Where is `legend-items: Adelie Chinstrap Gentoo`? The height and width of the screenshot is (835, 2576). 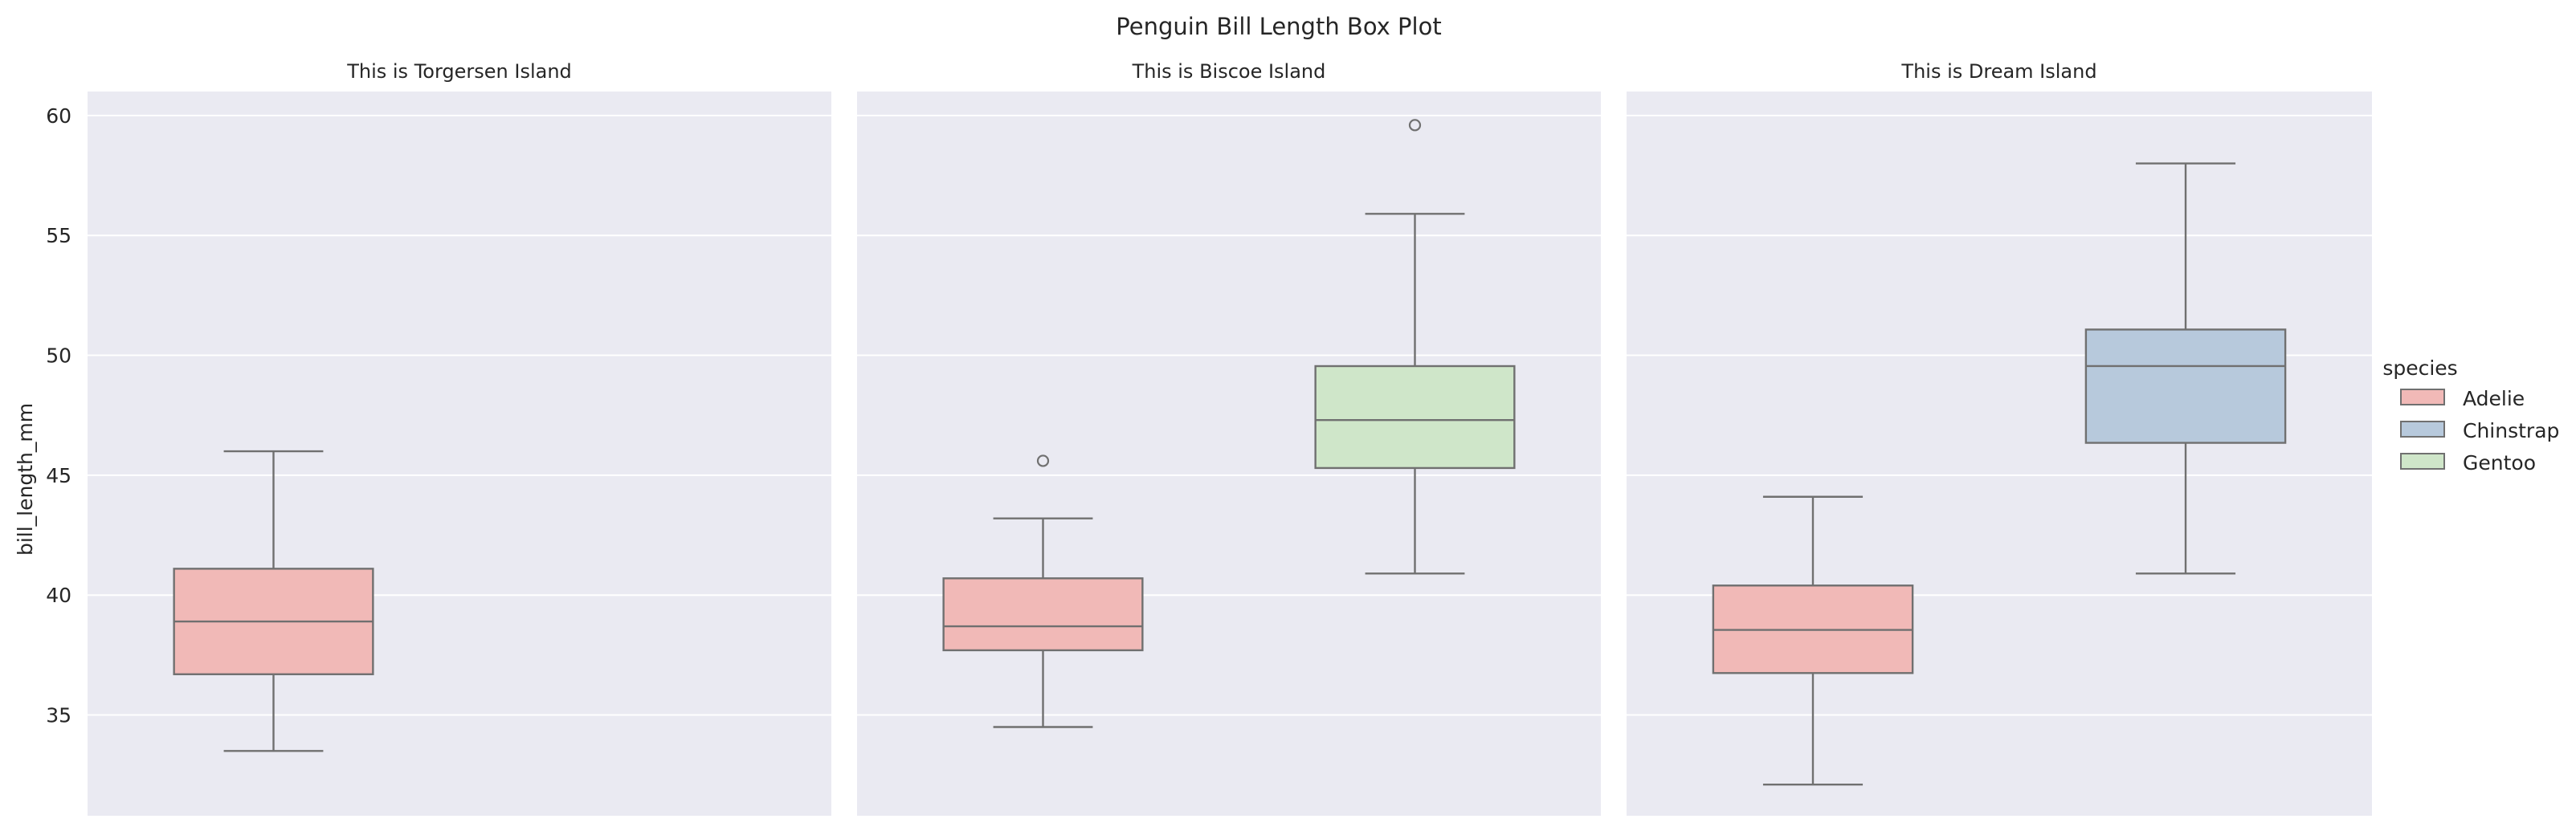 legend-items: Adelie Chinstrap Gentoo is located at coordinates (2479, 431).